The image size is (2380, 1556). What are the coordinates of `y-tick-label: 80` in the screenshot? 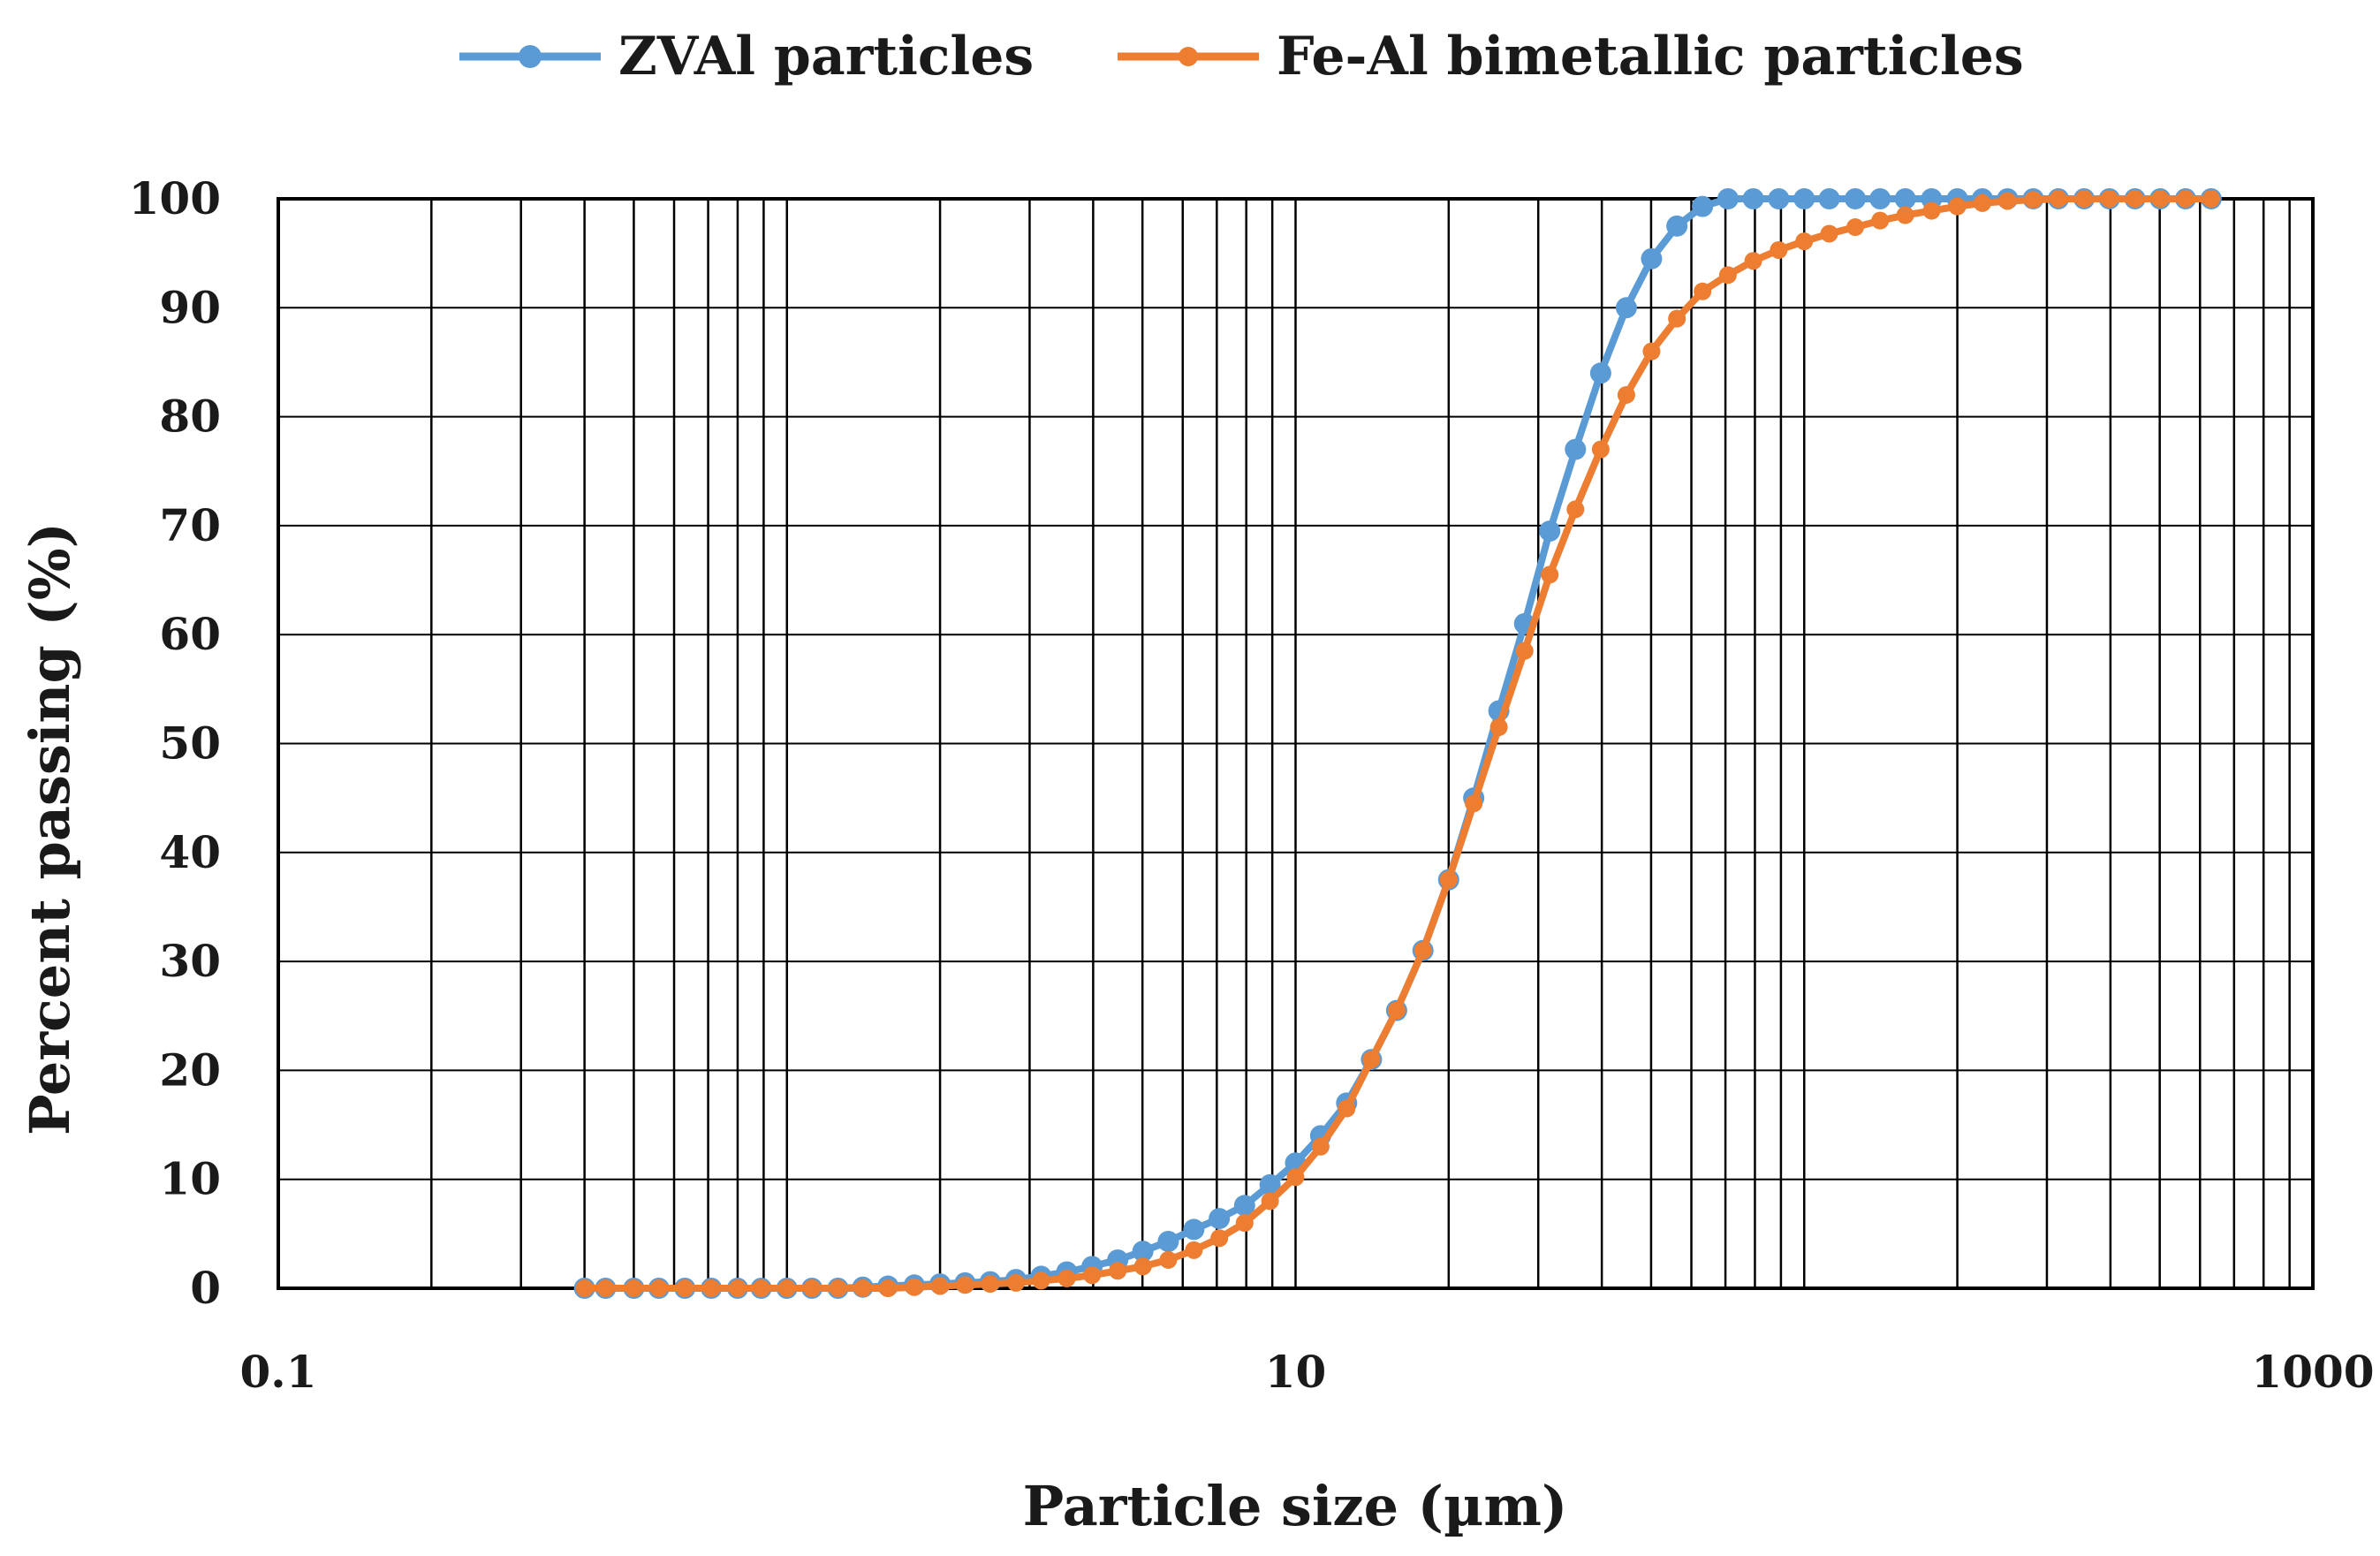 It's located at (190, 417).